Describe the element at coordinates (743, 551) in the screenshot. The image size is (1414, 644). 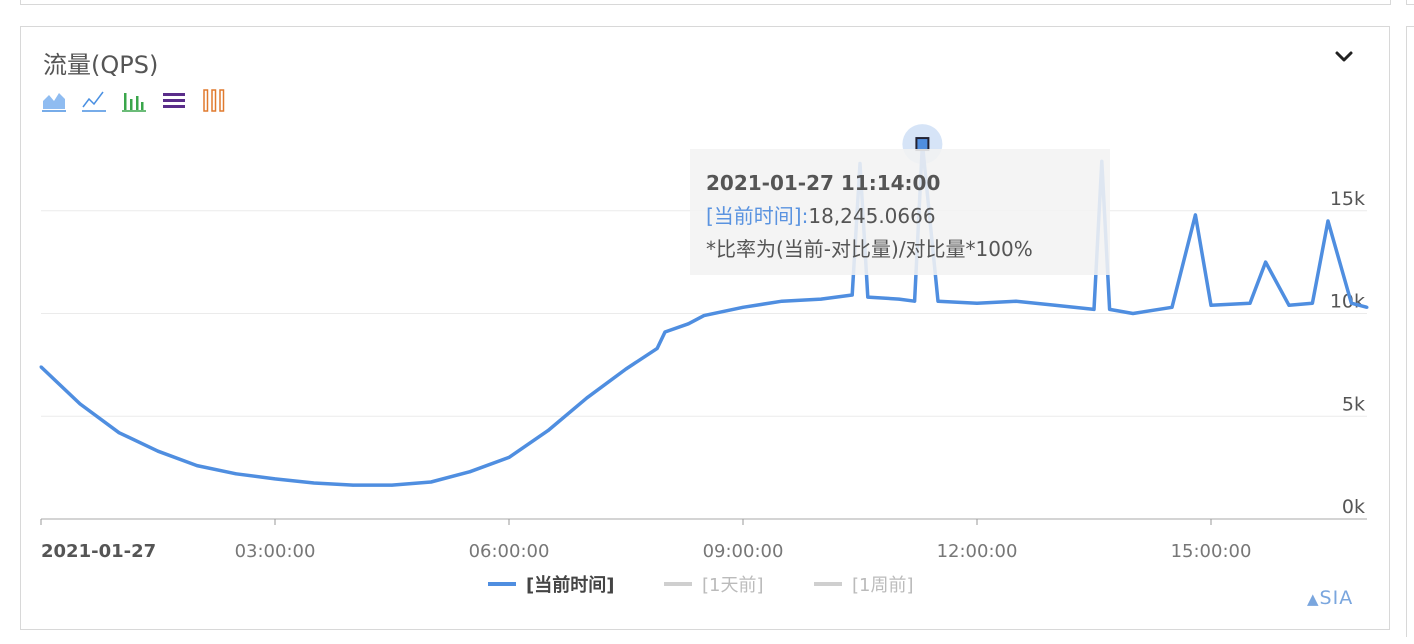
I see `x-tick-label: 09:00:00` at that location.